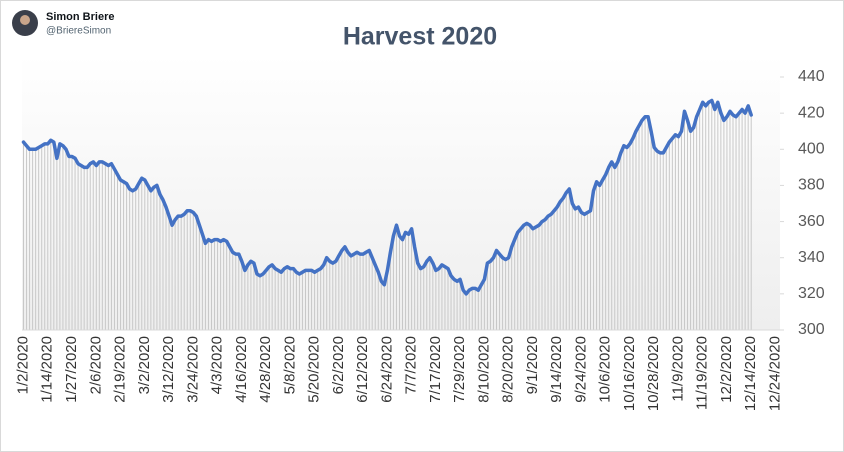  What do you see at coordinates (78, 31) in the screenshot?
I see `author-handle: @BriereSimon` at bounding box center [78, 31].